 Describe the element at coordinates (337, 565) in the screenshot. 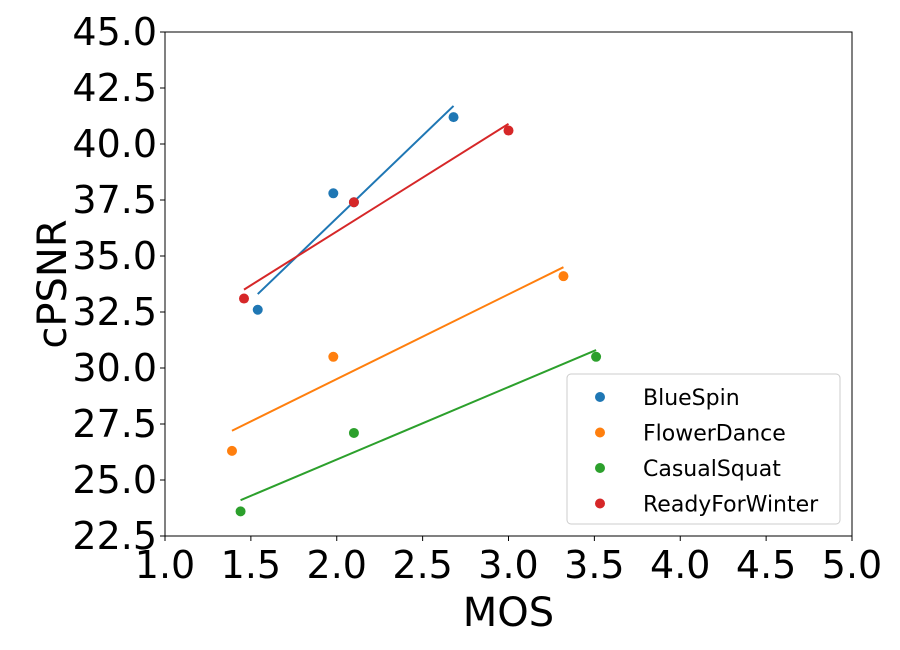

I see `x-tick-label: 2.0` at that location.